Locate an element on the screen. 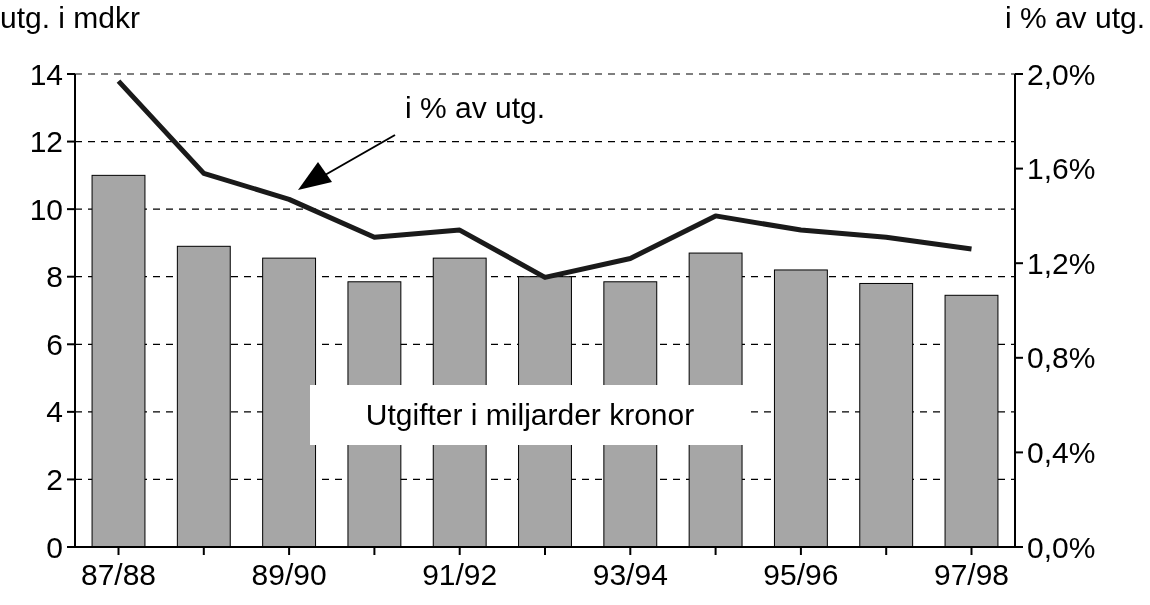 The height and width of the screenshot is (605, 1150). x-tick-label: 93/94 is located at coordinates (630, 574).